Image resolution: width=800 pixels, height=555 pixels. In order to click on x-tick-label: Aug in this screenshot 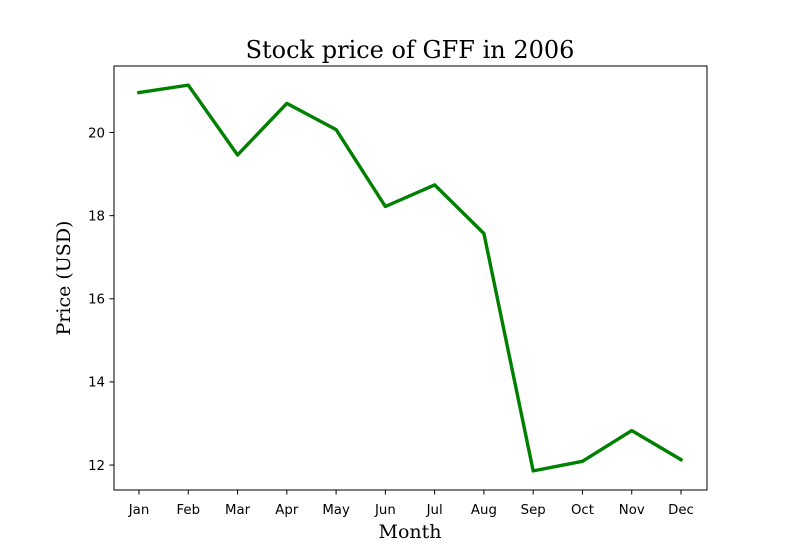, I will do `click(484, 510)`.